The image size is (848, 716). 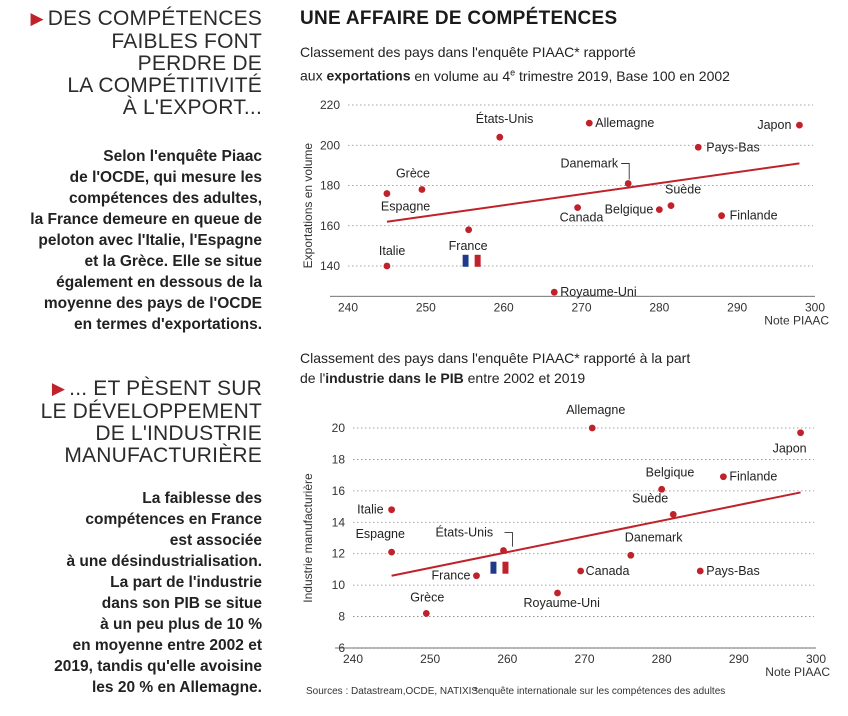 What do you see at coordinates (392, 691) in the screenshot?
I see `footer-sources: Sources : Datastream,OCDE, NATIXIS` at bounding box center [392, 691].